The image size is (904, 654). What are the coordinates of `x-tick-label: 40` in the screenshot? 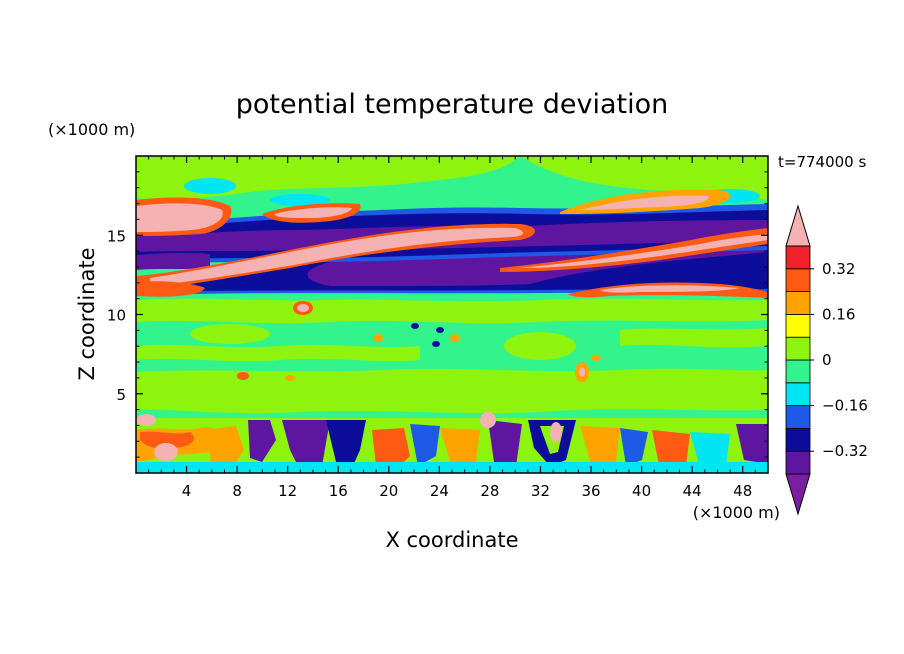 It's located at (641, 491).